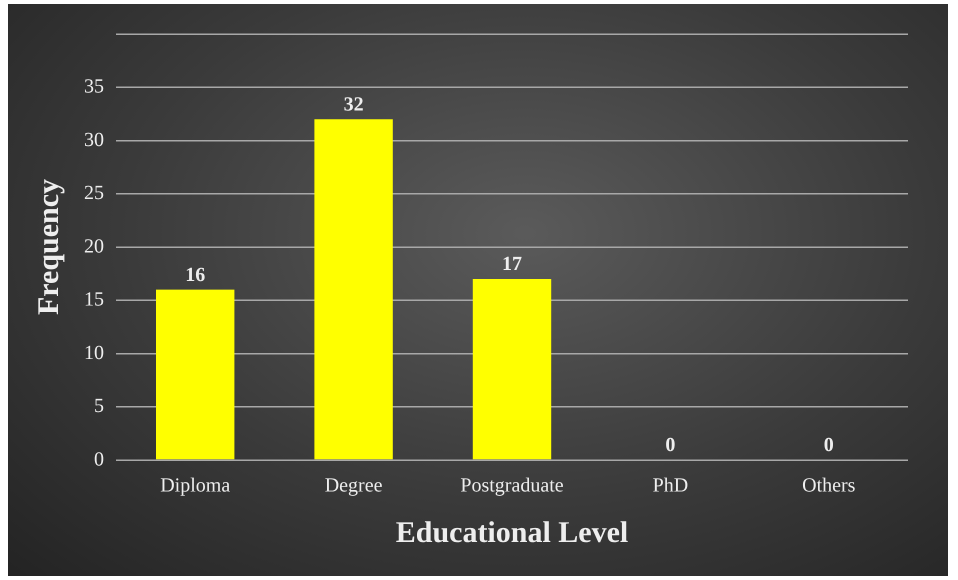 This screenshot has height=580, width=958. What do you see at coordinates (94, 139) in the screenshot?
I see `y-tick-label: 30` at bounding box center [94, 139].